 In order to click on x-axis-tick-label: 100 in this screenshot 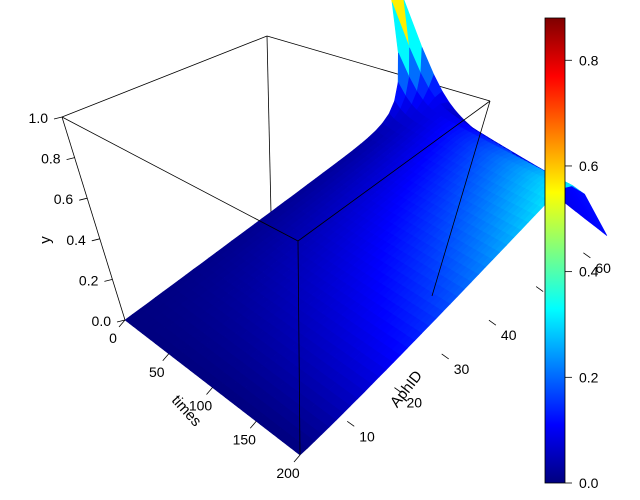, I will do `click(201, 406)`.